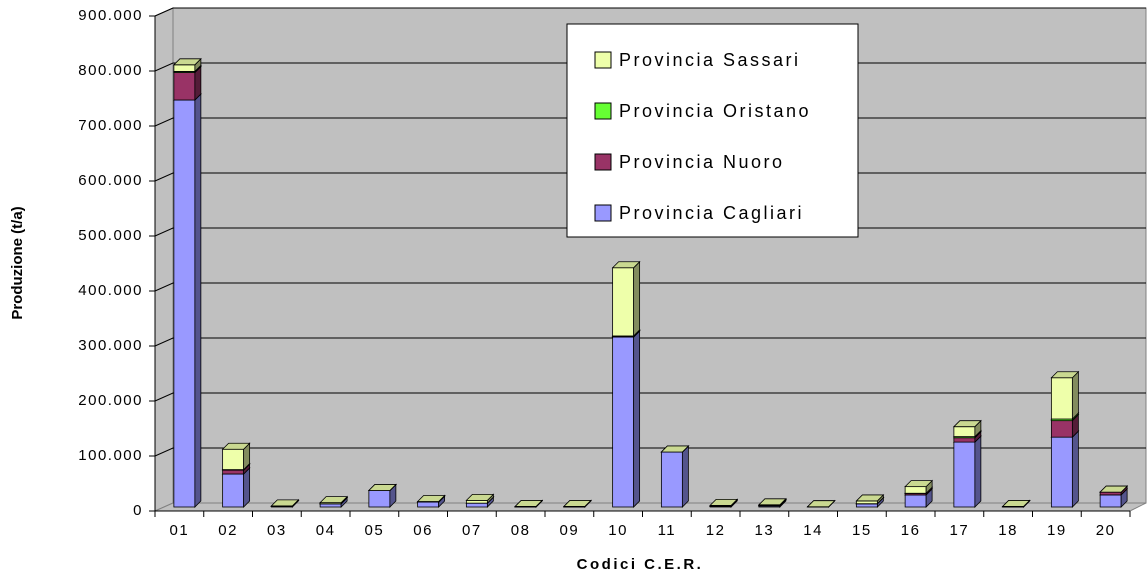 This screenshot has width=1147, height=578. Describe the element at coordinates (521, 530) in the screenshot. I see `x-tick-label: 08` at that location.